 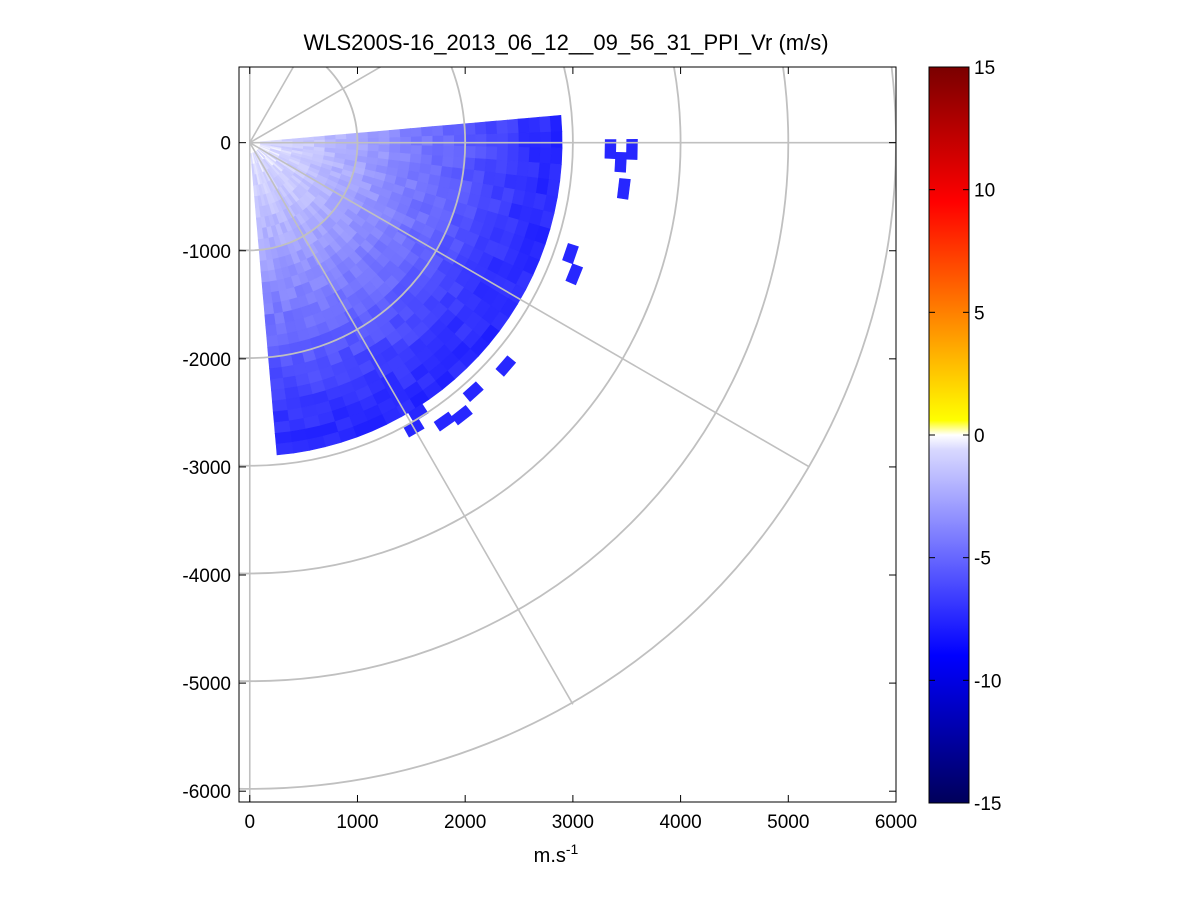 What do you see at coordinates (987, 681) in the screenshot?
I see `colorbar-tick-label: -10` at bounding box center [987, 681].